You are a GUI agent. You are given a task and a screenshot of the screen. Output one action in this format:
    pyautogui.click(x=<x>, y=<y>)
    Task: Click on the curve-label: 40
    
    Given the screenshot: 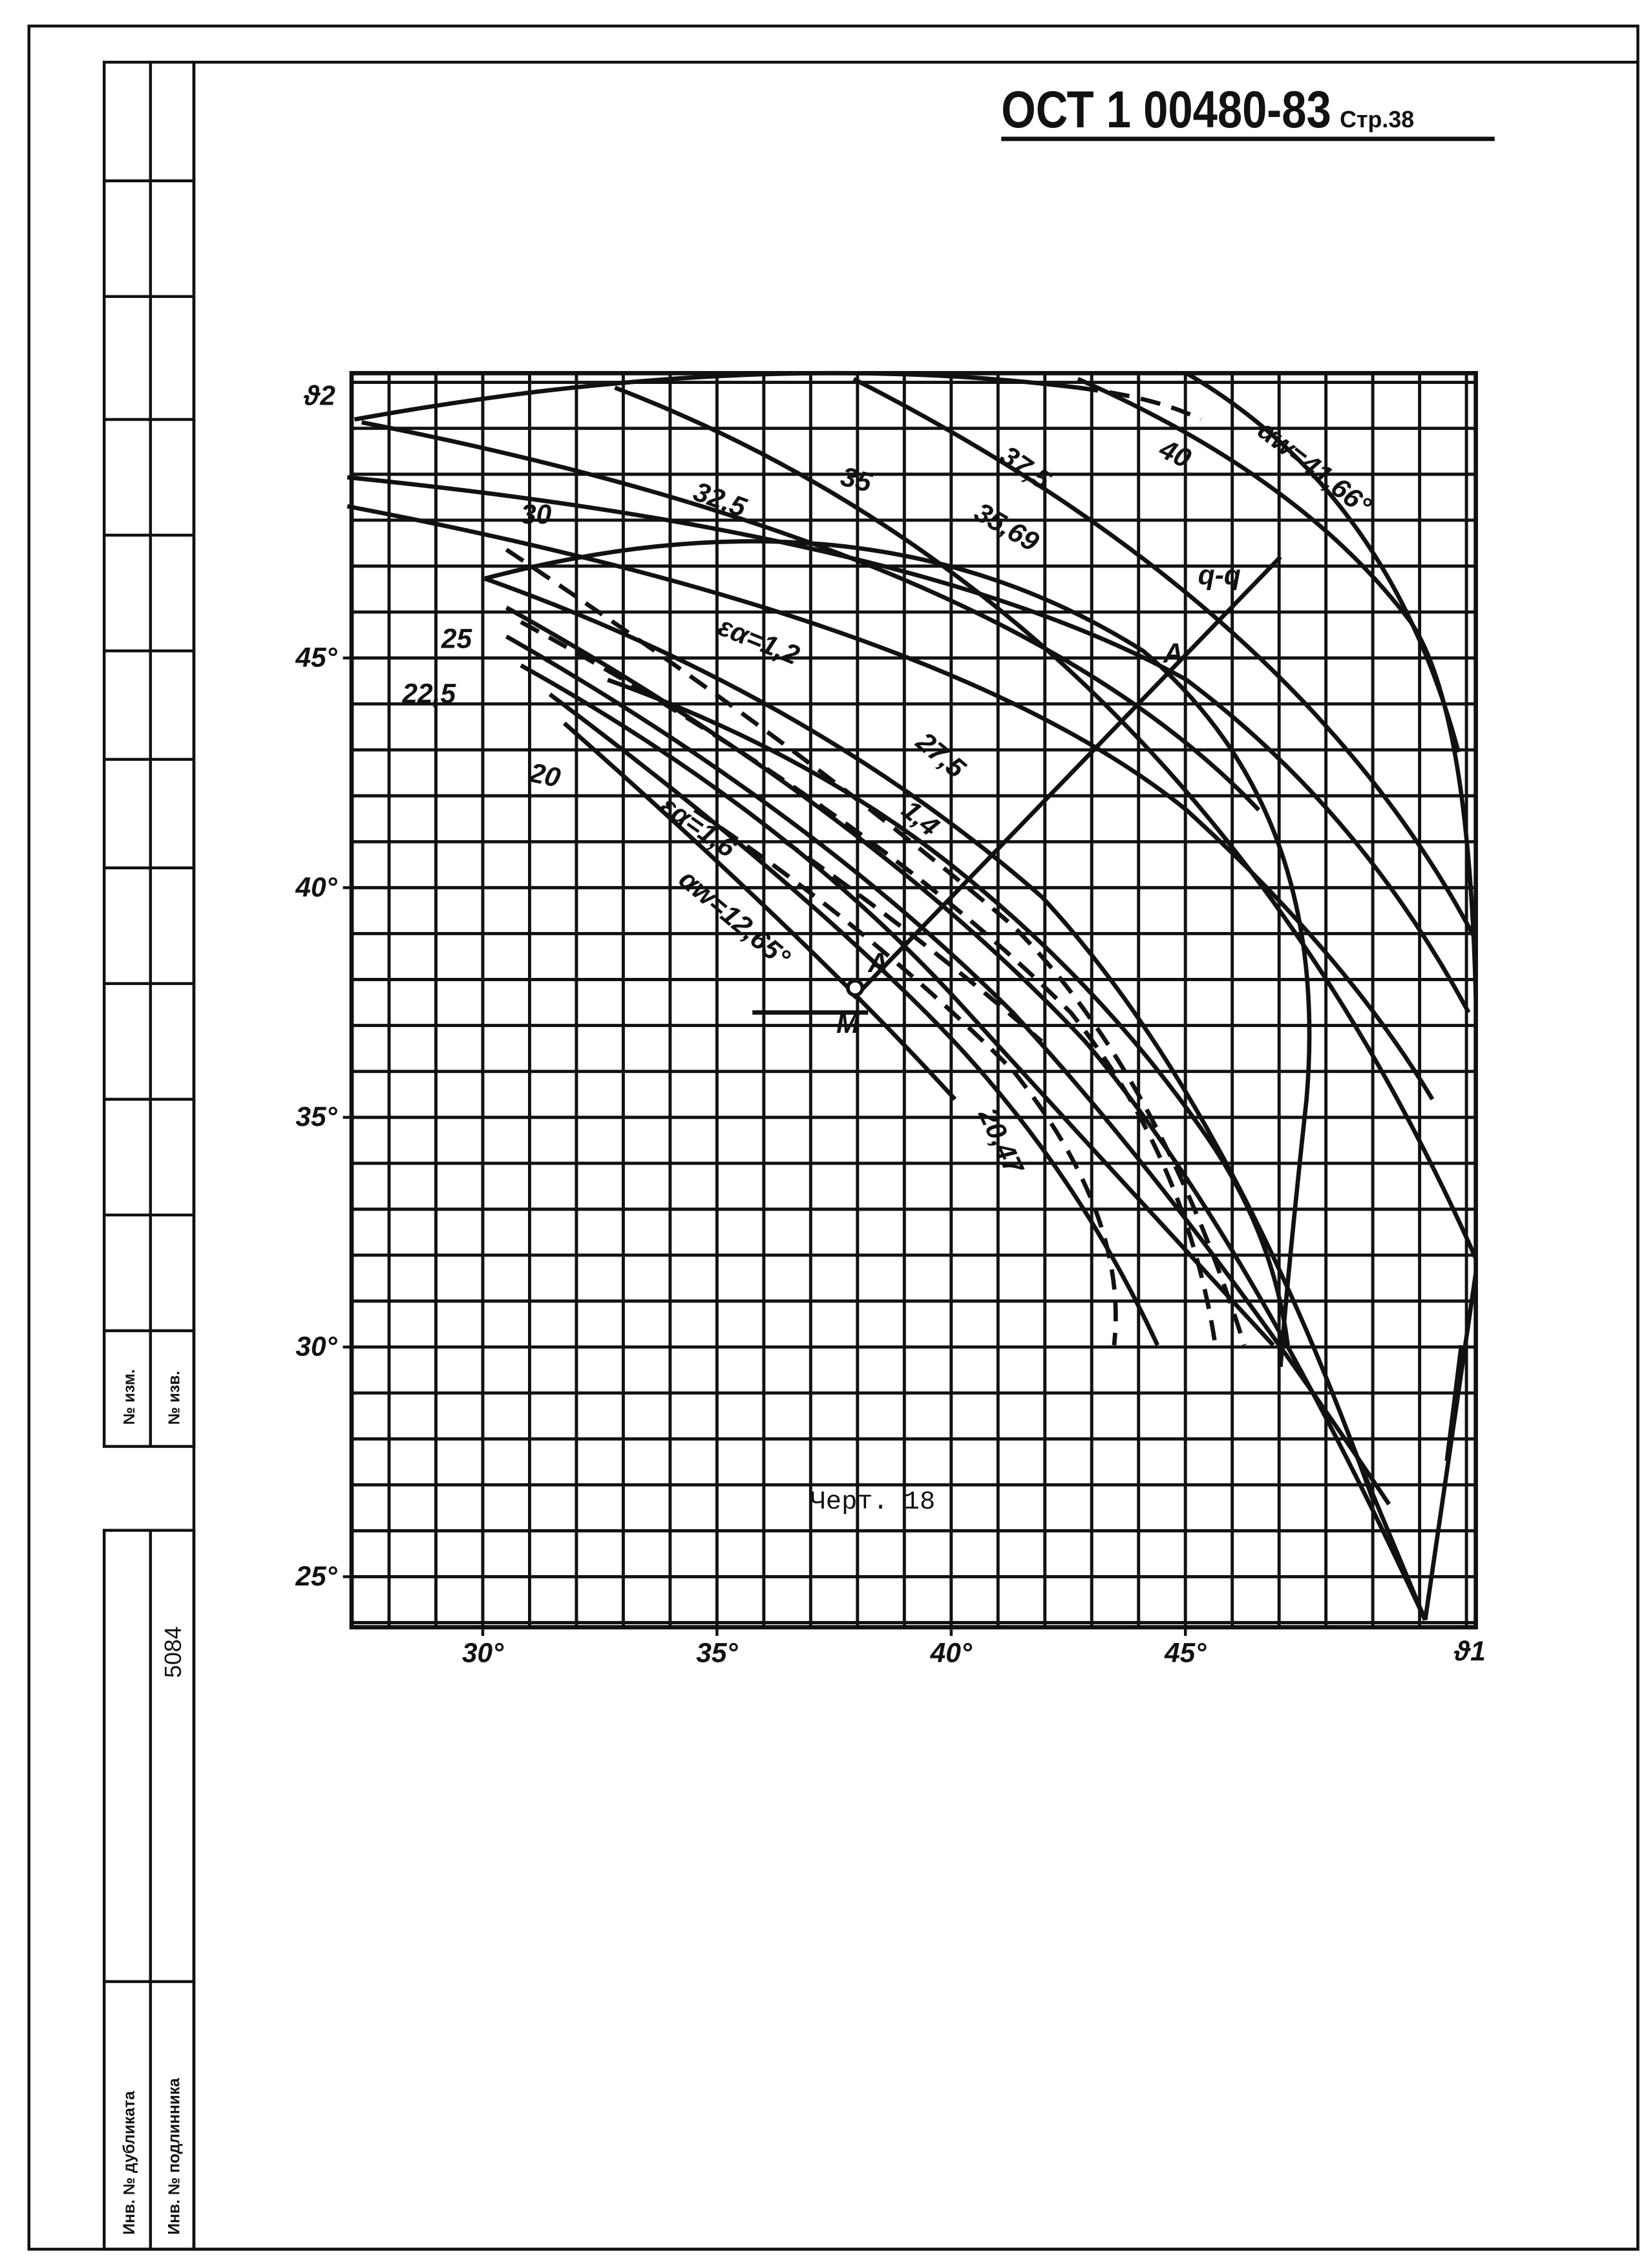 What is the action you would take?
    pyautogui.click(x=1175, y=454)
    